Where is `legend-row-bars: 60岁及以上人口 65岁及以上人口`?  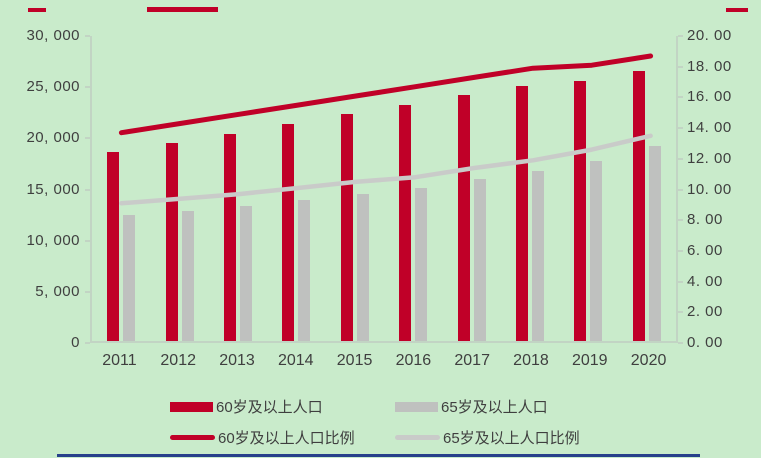 legend-row-bars: 60岁及以上人口 65岁及以上人口 is located at coordinates (359, 406).